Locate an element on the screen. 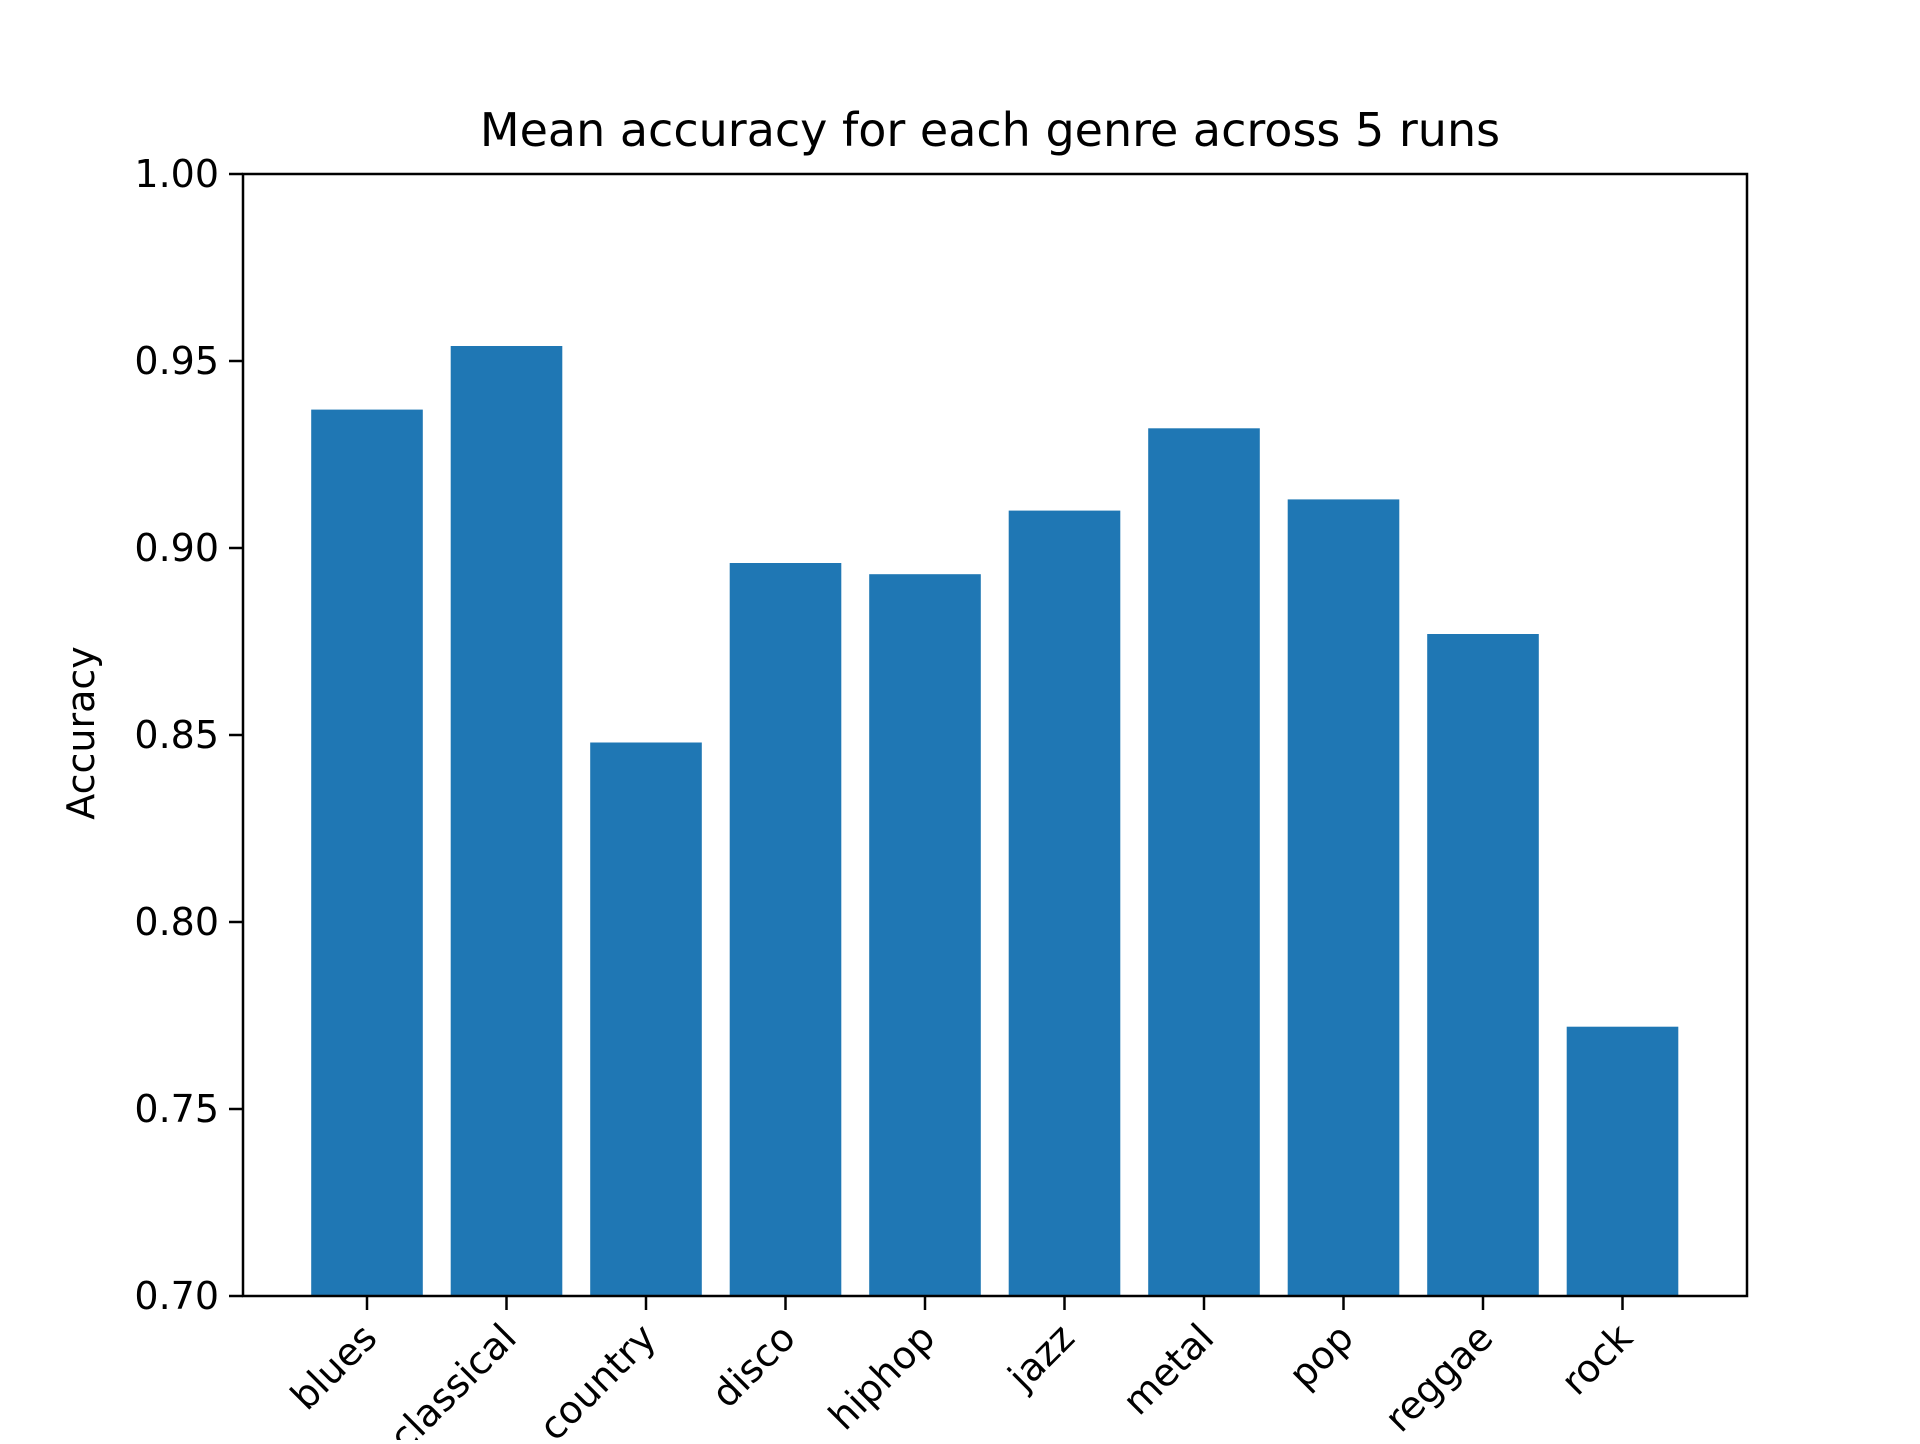 The height and width of the screenshot is (1444, 1920). y-axis-ticks: 0.70 0.75 0.80 0.85 0.90 0.95 1.00 is located at coordinates (188, 735).